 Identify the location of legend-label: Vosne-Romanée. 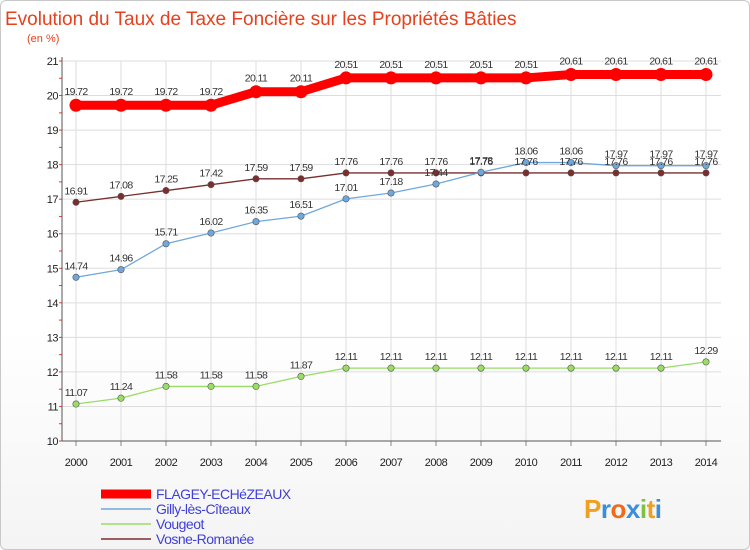
(205, 539).